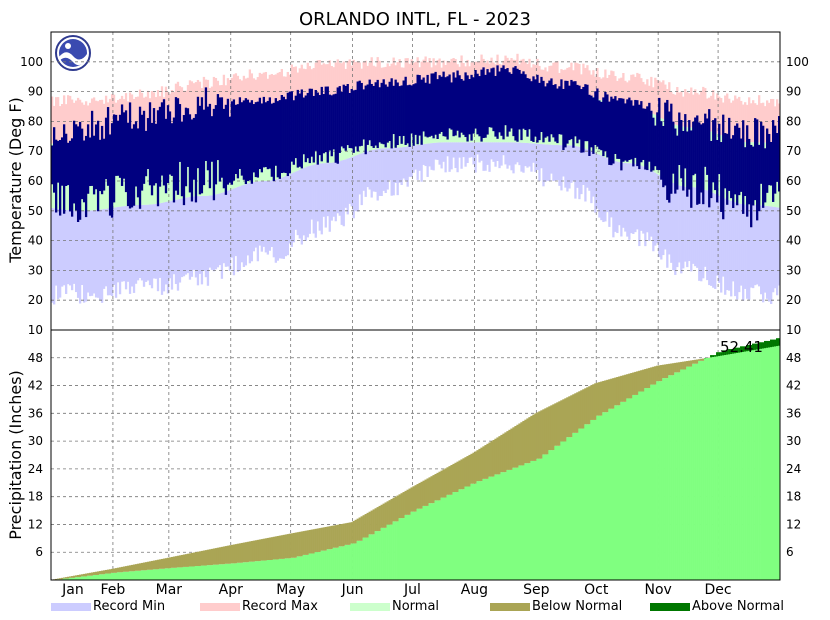 The height and width of the screenshot is (620, 830). I want to click on month-label: Feb, so click(113, 590).